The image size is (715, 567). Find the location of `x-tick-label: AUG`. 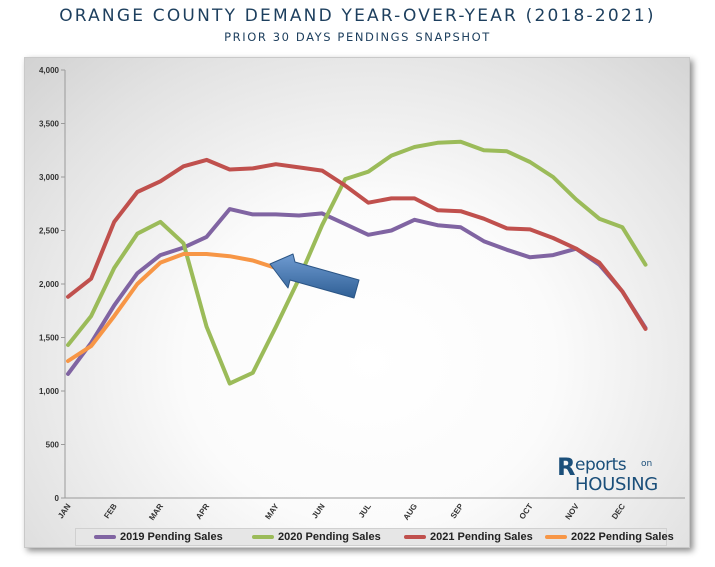

x-tick-label: AUG is located at coordinates (411, 512).